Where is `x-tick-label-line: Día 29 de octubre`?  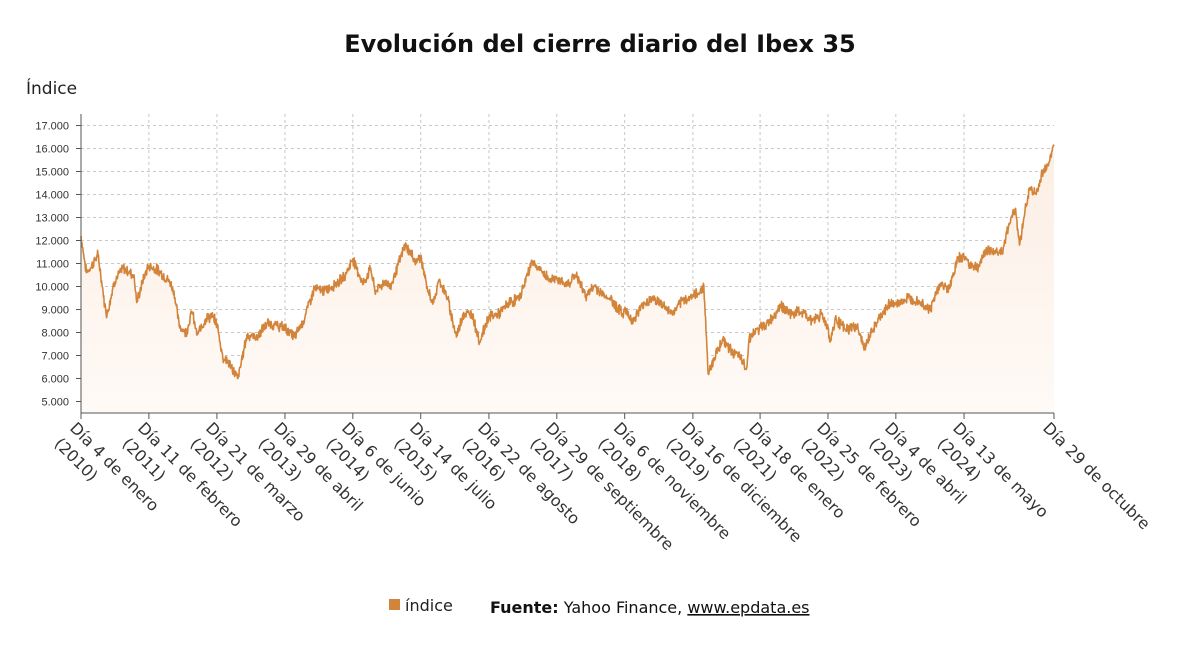
x-tick-label-line: Día 29 de octubre is located at coordinates (1096, 475).